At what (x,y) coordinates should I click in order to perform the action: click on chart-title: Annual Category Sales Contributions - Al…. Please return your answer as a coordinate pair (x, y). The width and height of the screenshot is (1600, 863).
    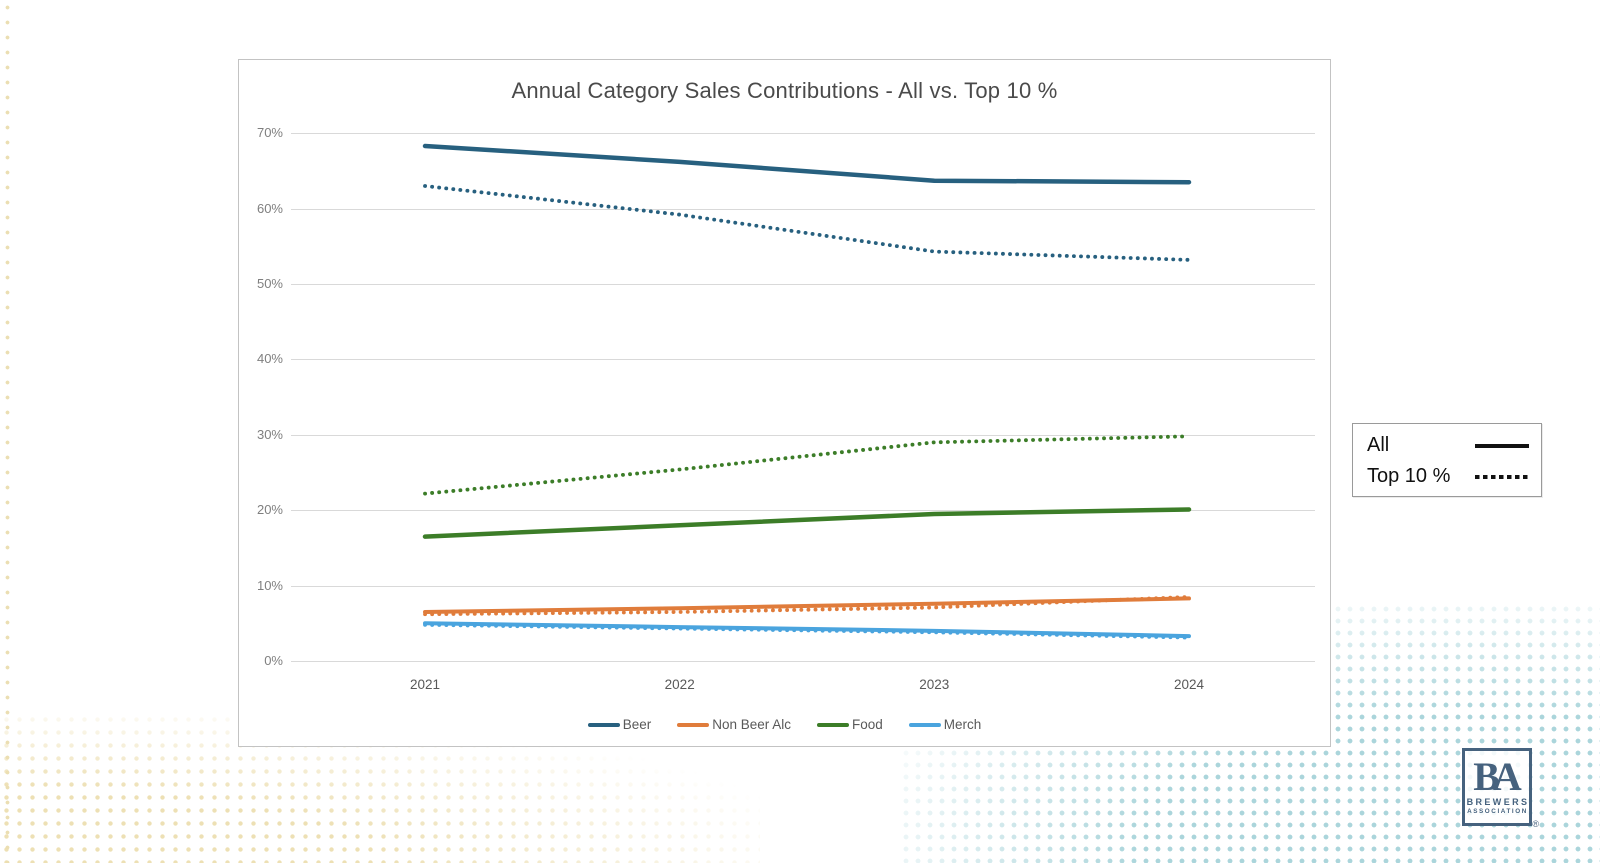
    Looking at the image, I should click on (784, 90).